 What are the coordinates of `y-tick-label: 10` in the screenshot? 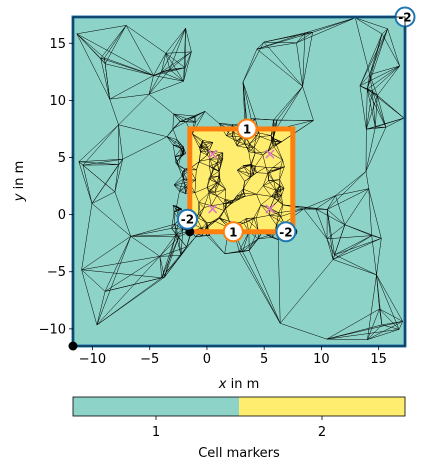 It's located at (57, 101).